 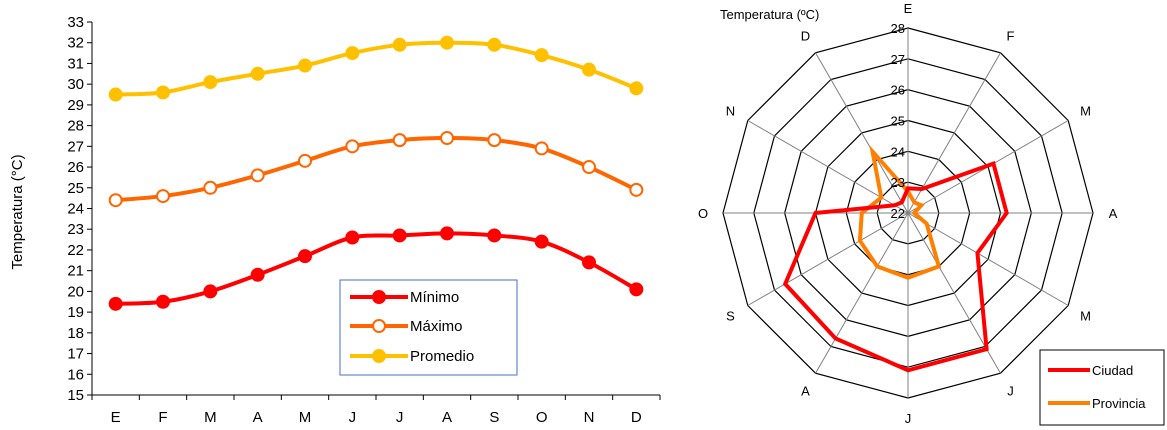 What do you see at coordinates (75, 167) in the screenshot?
I see `y-tick-label: 26` at bounding box center [75, 167].